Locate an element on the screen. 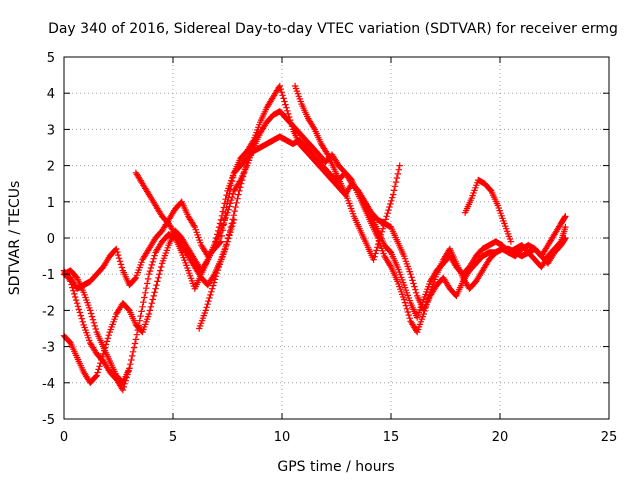 This screenshot has width=640, height=480. x-tick-label: 25 is located at coordinates (609, 437).